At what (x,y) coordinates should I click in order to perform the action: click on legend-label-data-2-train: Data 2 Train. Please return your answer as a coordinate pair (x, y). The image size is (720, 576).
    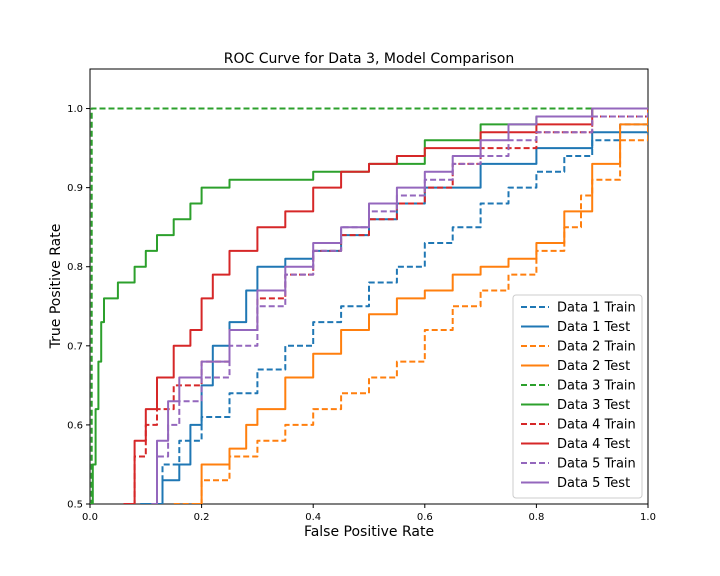
    Looking at the image, I should click on (596, 347).